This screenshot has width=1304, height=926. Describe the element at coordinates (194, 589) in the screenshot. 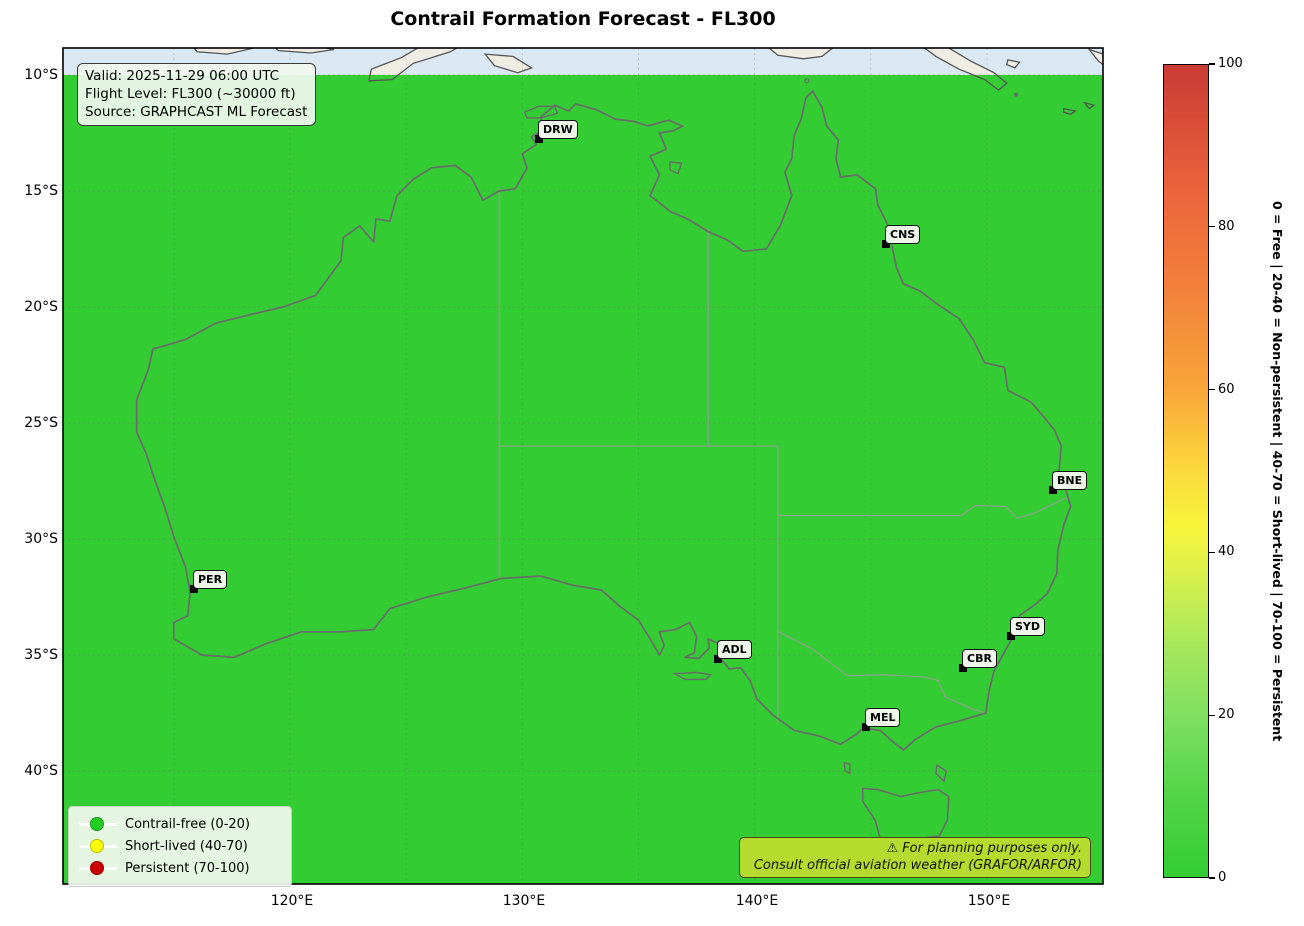

I see `city-marker-per` at that location.